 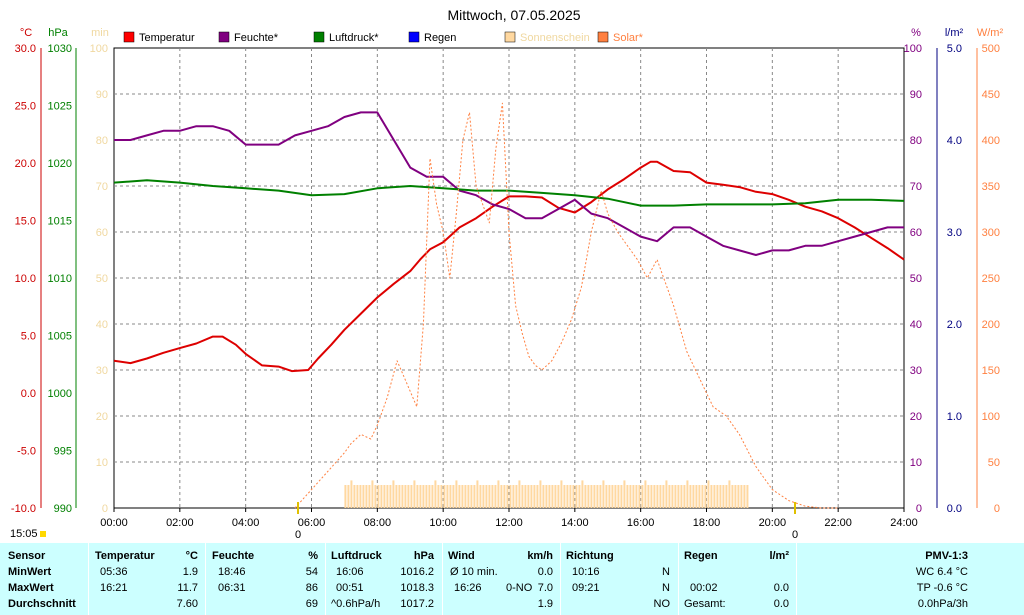 I want to click on solar-tick-label: 100, so click(x=991, y=417).